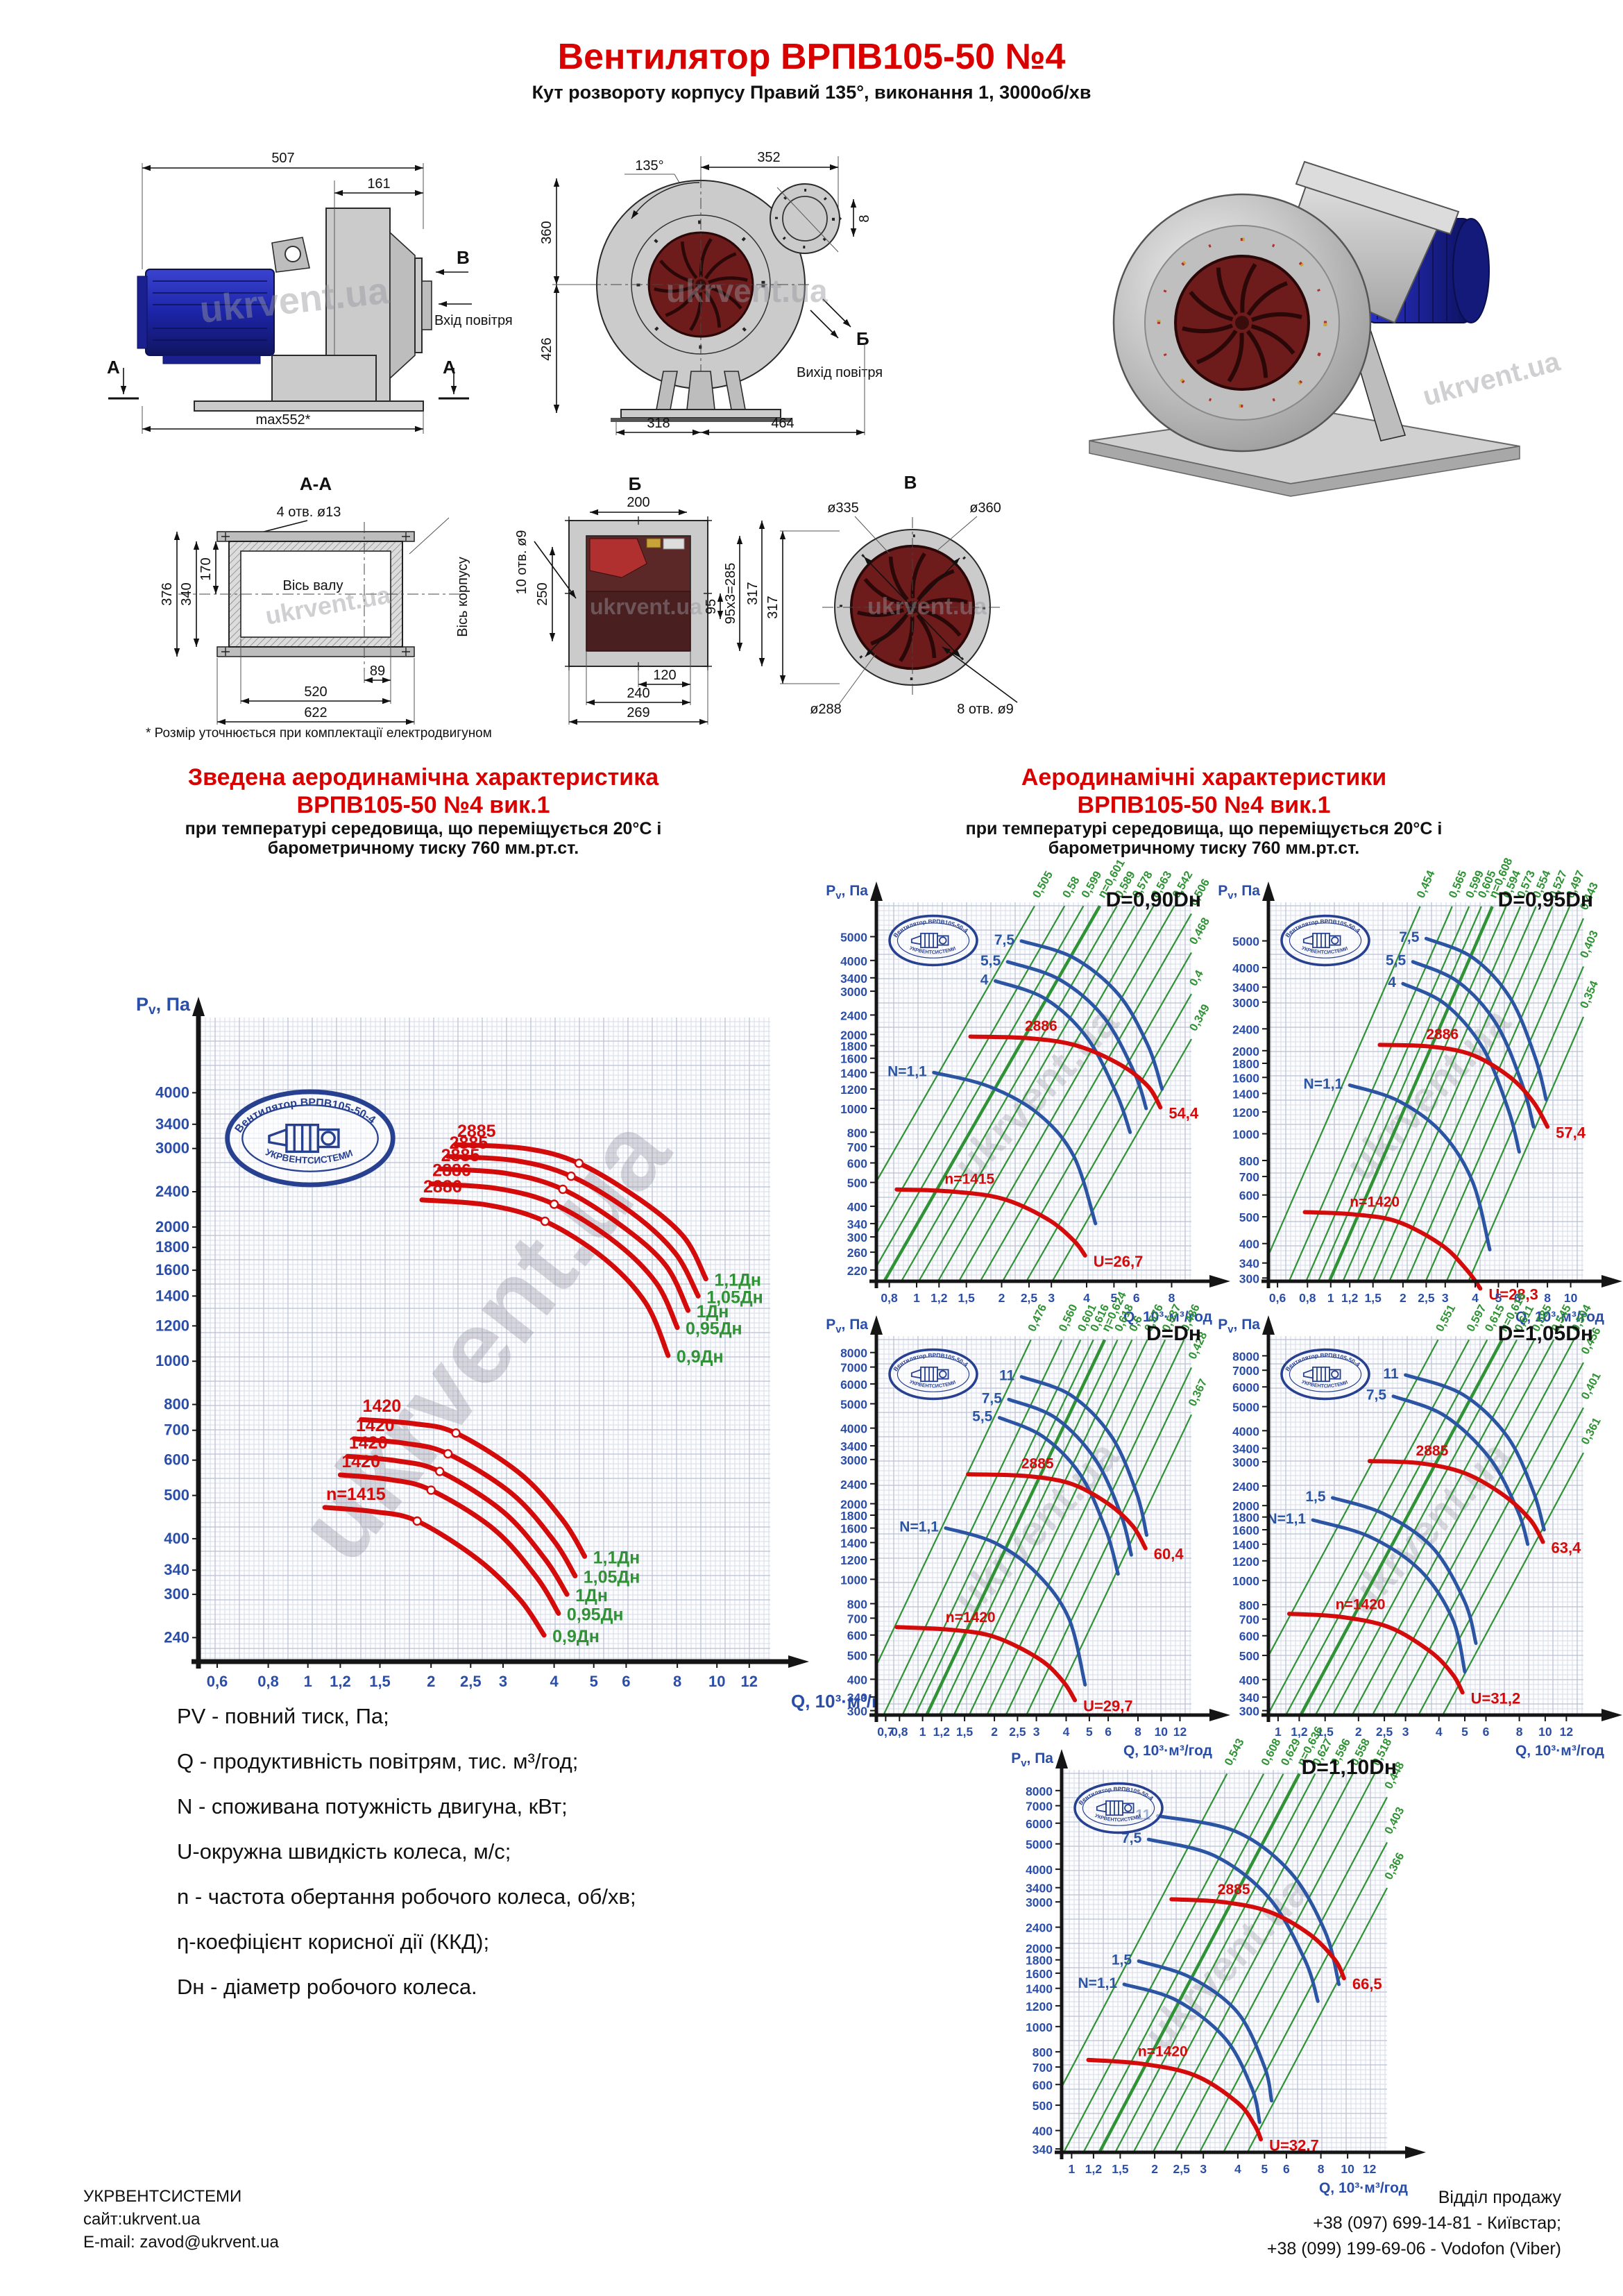 The height and width of the screenshot is (2296, 1623). Describe the element at coordinates (469, 1143) in the screenshot. I see `svg-text: 2885` at that location.